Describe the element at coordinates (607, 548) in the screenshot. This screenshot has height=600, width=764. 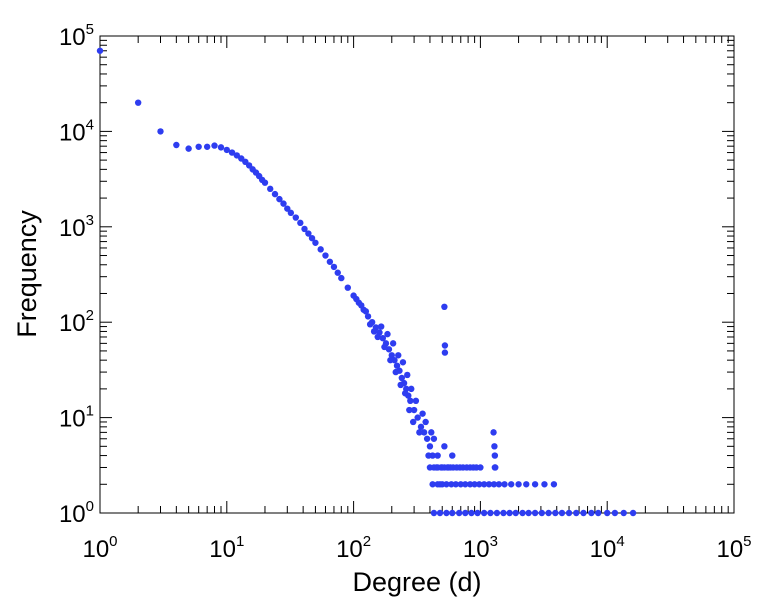
I see `x-tick-label: 10⁴` at that location.